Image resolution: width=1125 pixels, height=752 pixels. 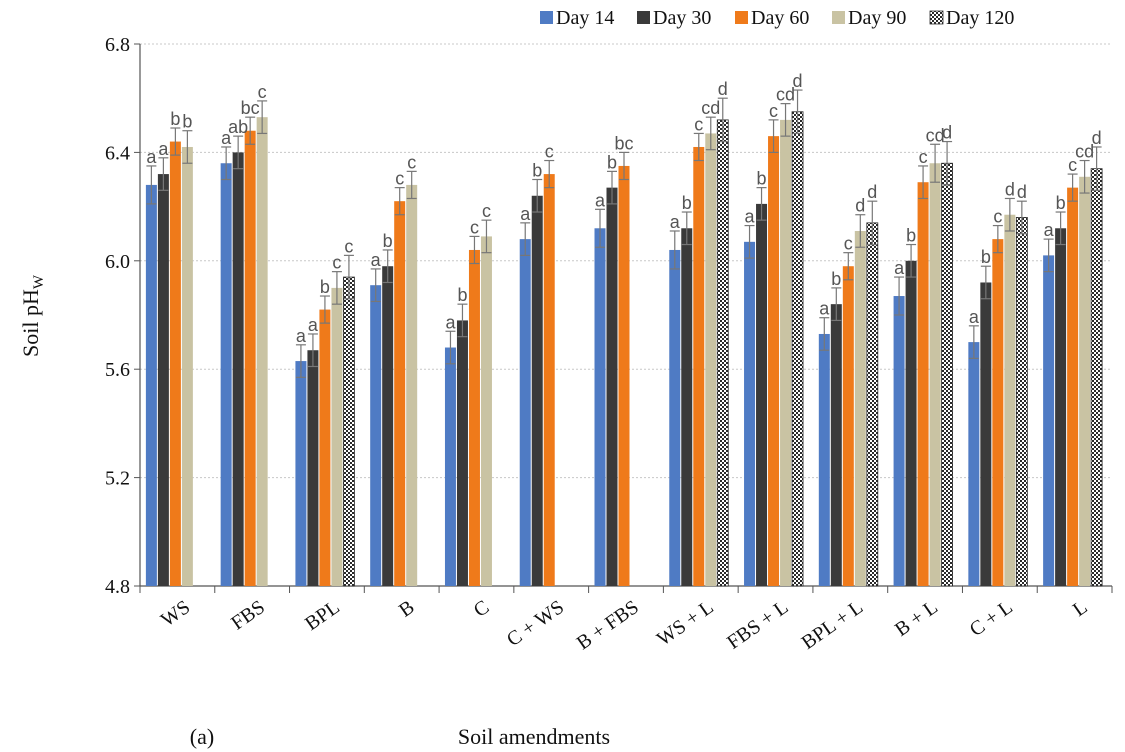 What do you see at coordinates (757, 625) in the screenshot?
I see `x-tick-label: FBS + L` at bounding box center [757, 625].